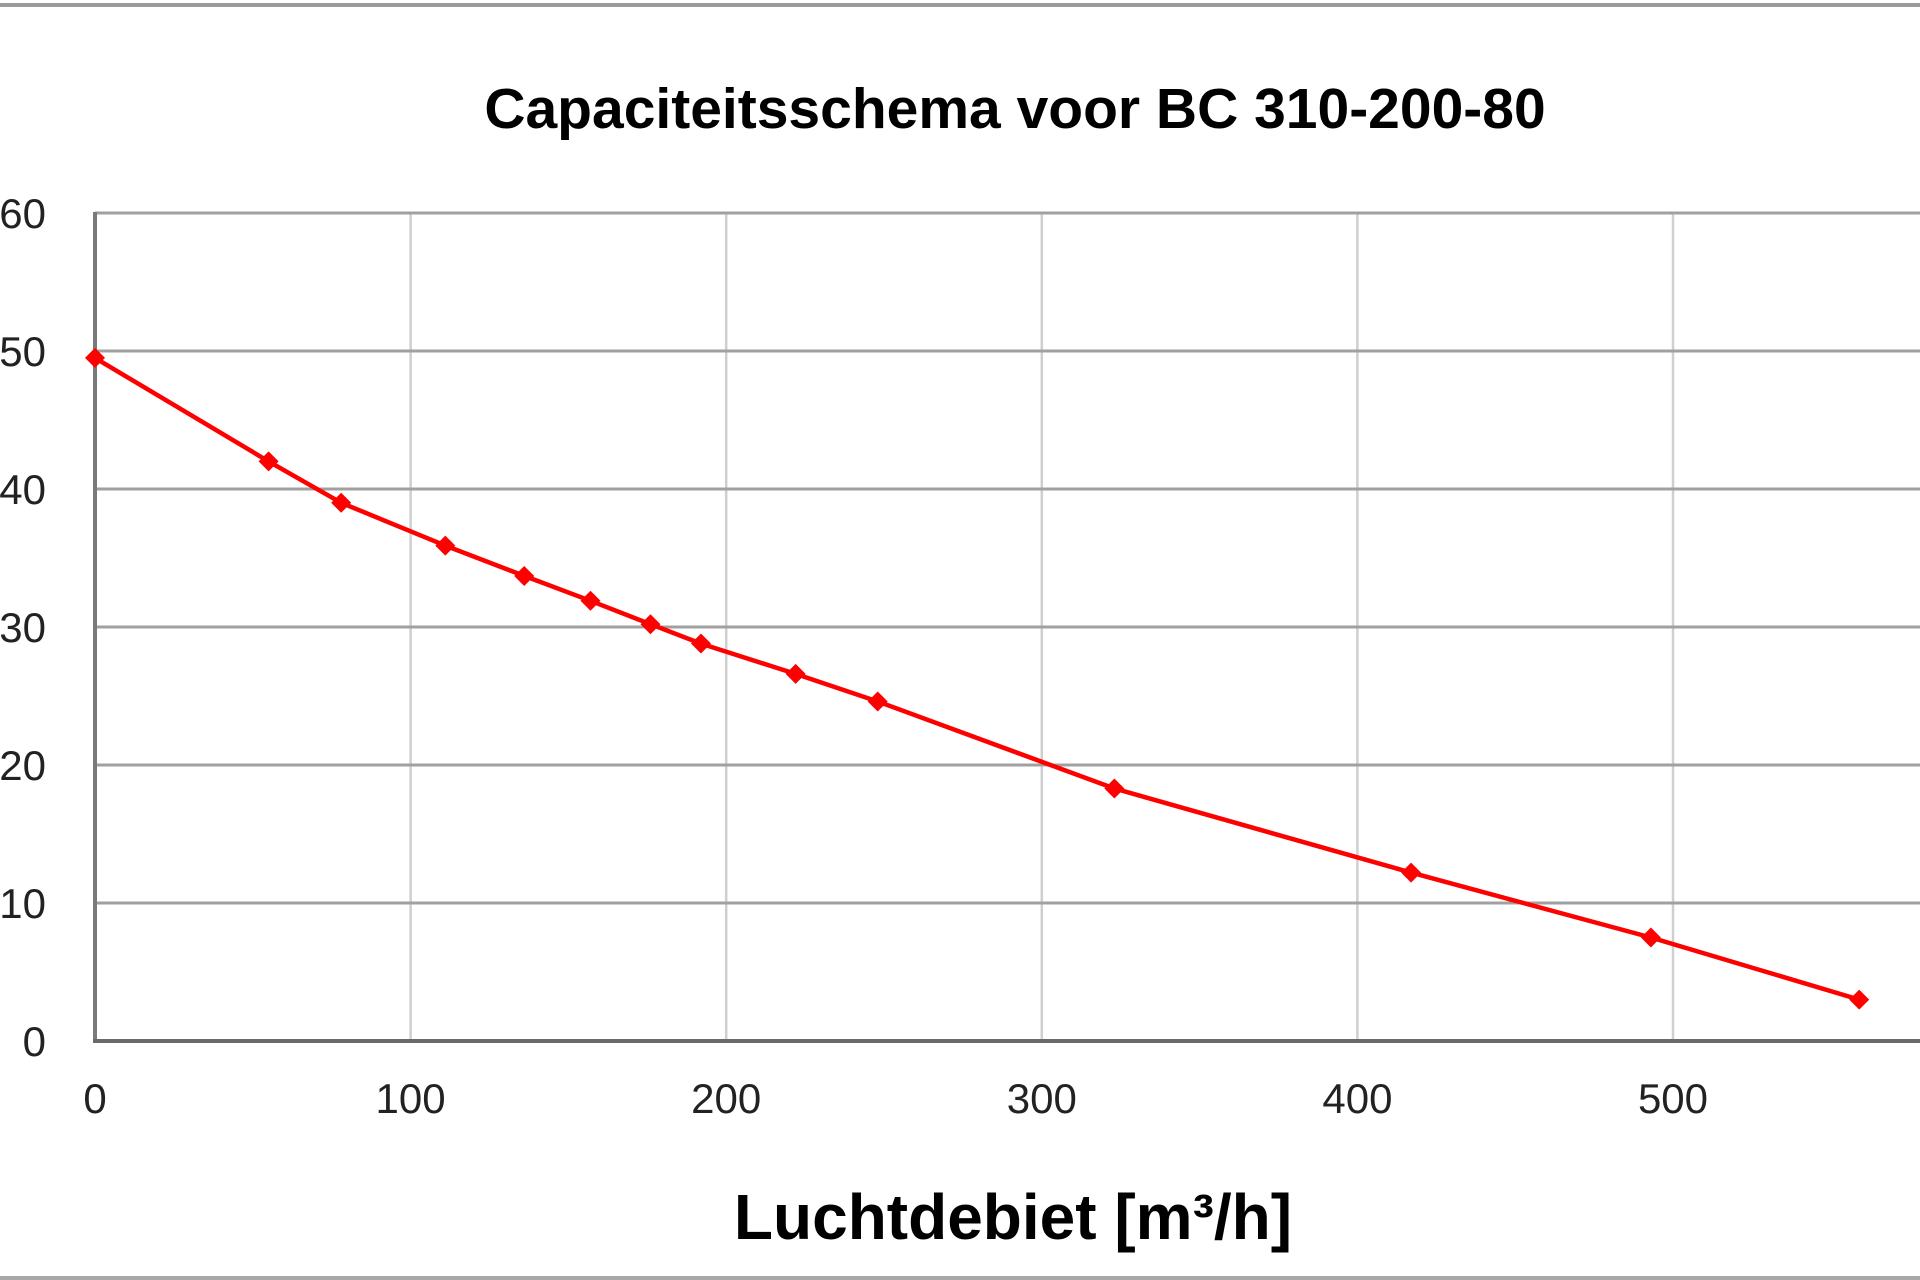 The image size is (1920, 1280). Describe the element at coordinates (34, 1041) in the screenshot. I see `y-tick-label: 0` at that location.